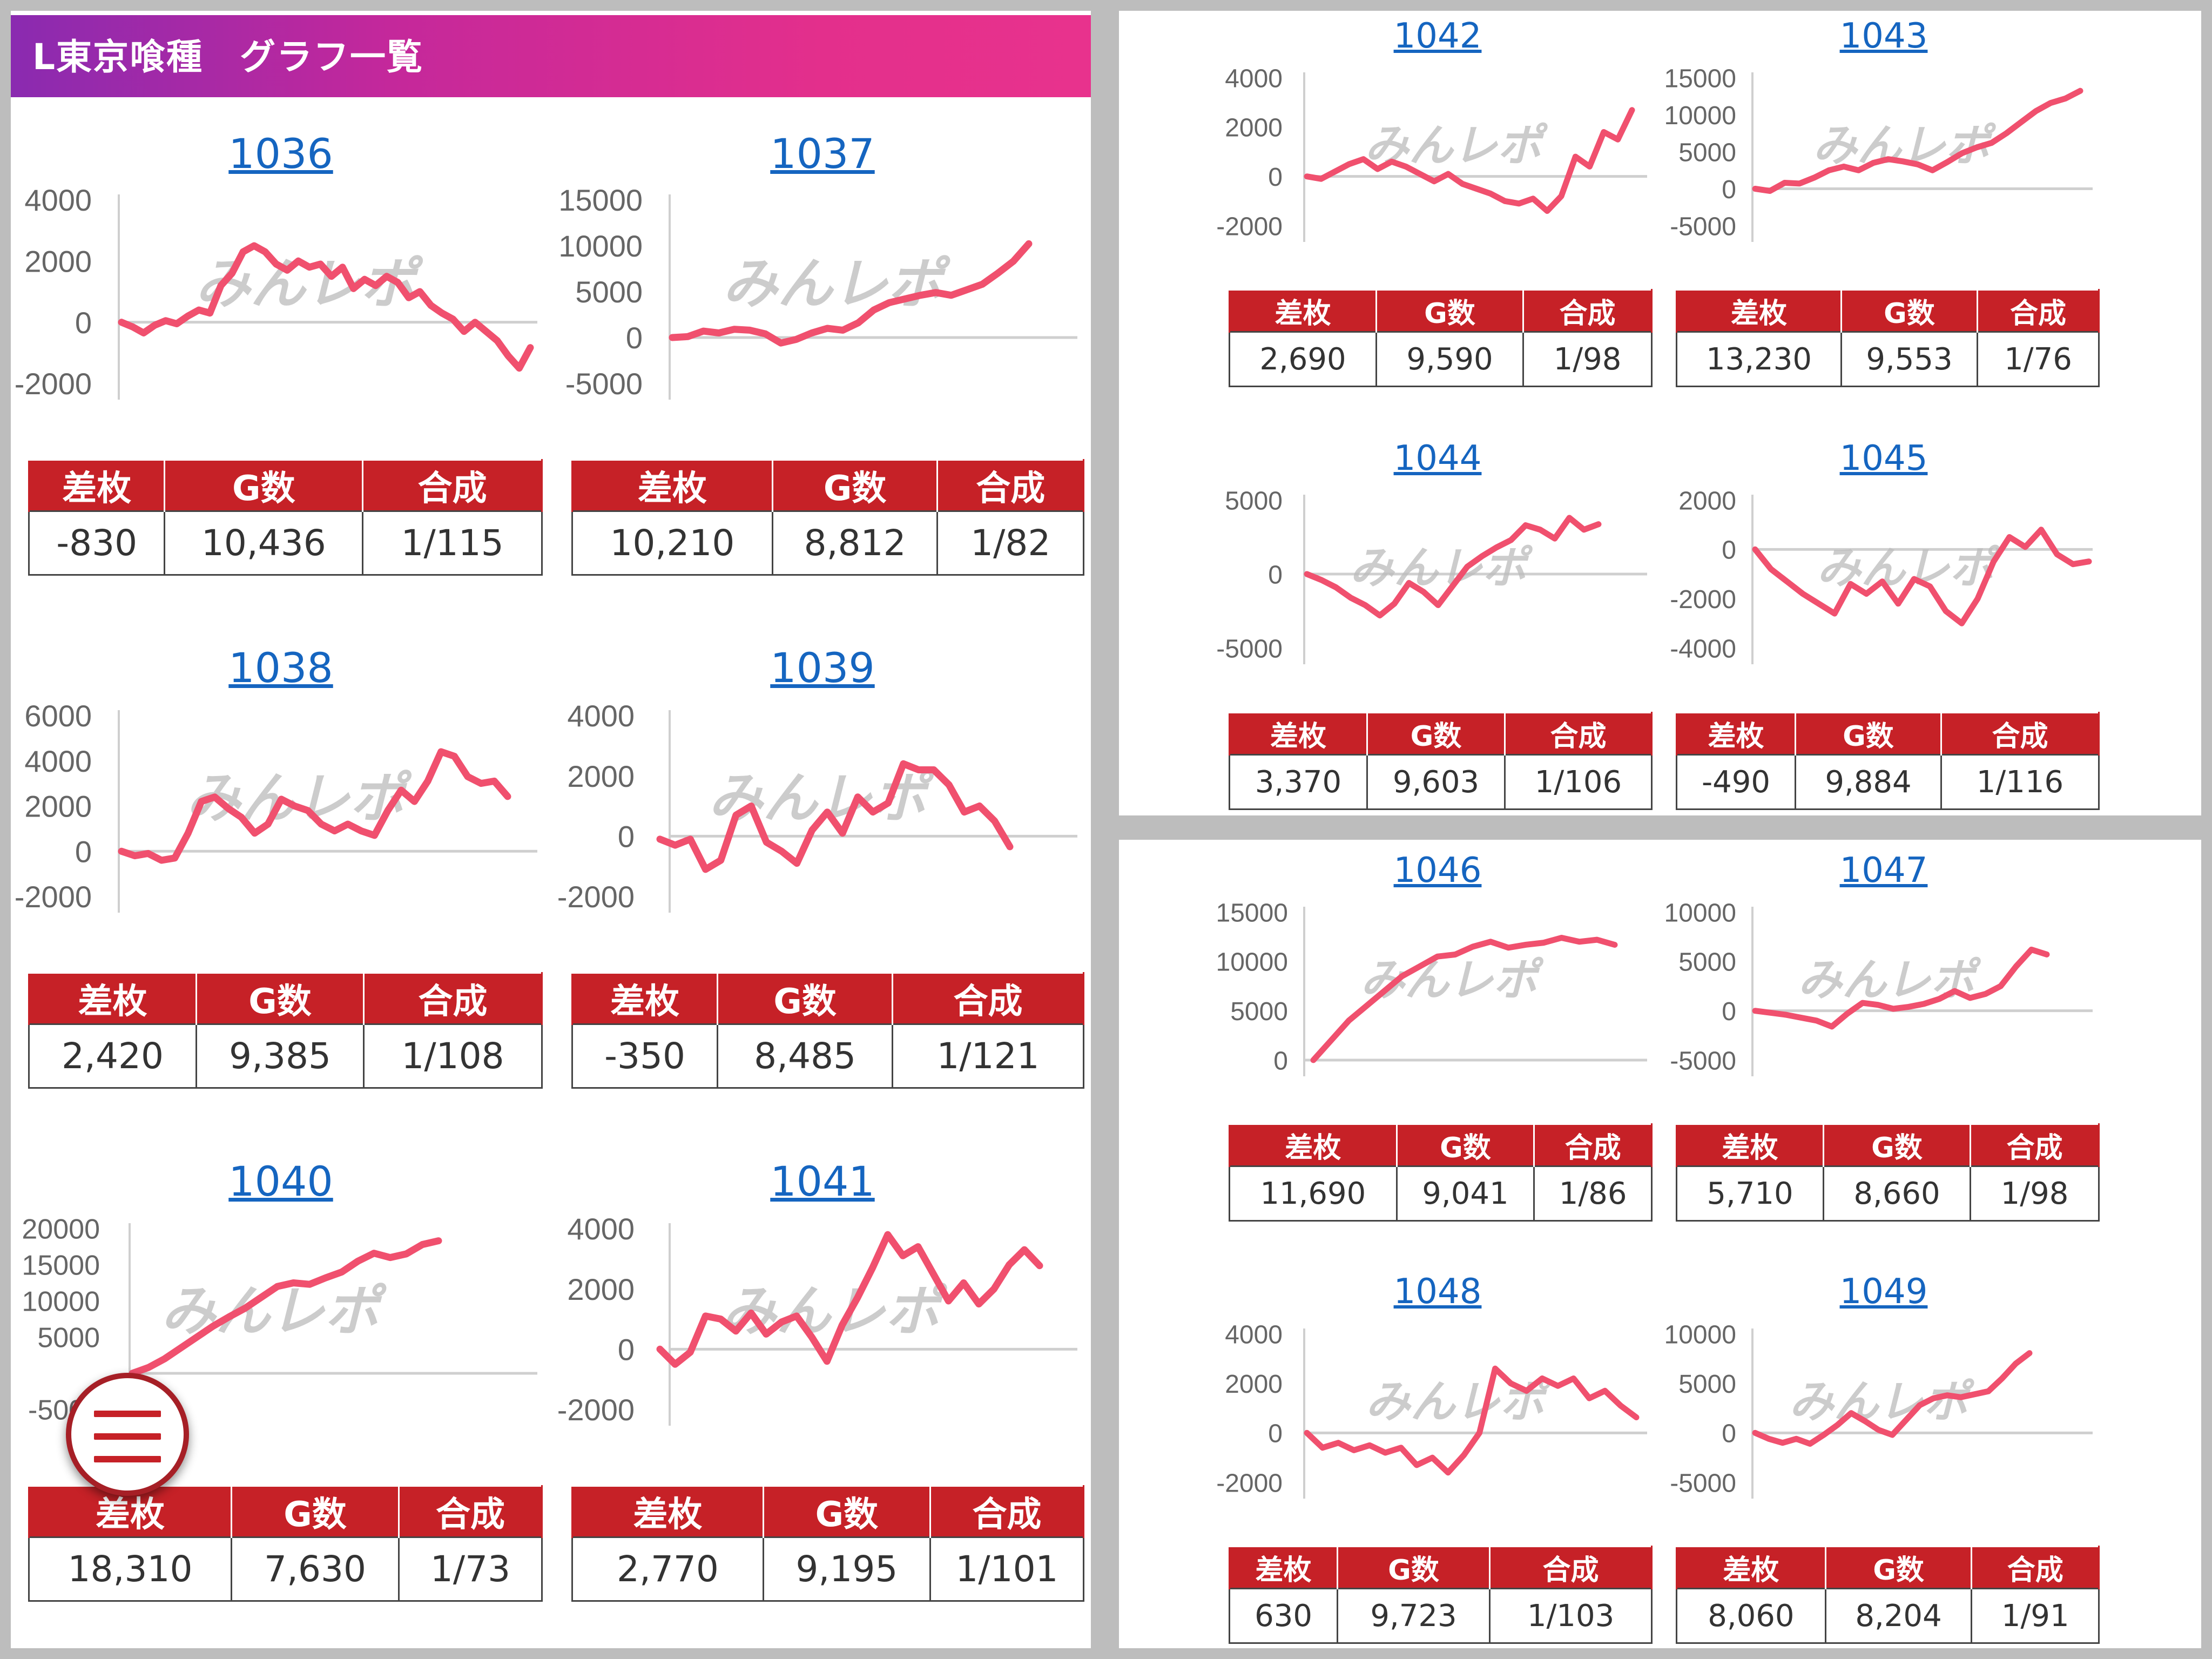 The height and width of the screenshot is (1659, 2212). Describe the element at coordinates (1883, 458) in the screenshot. I see `graph-title-link: 1045` at that location.